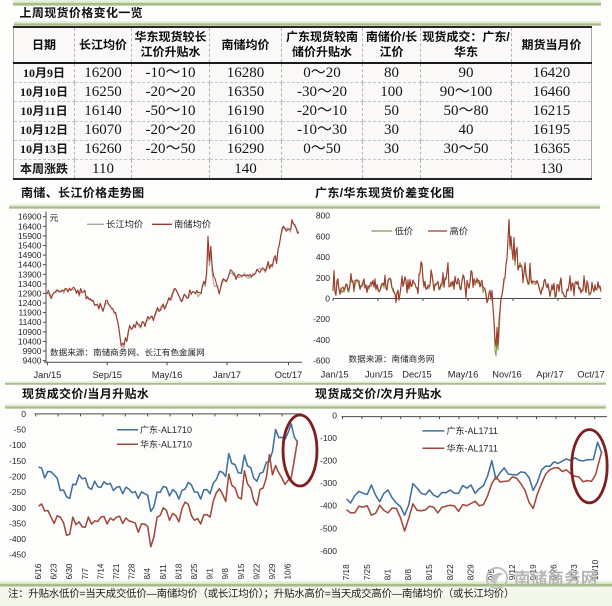  Describe the element at coordinates (408, 574) in the screenshot. I see `svg-text: 8/8` at that location.